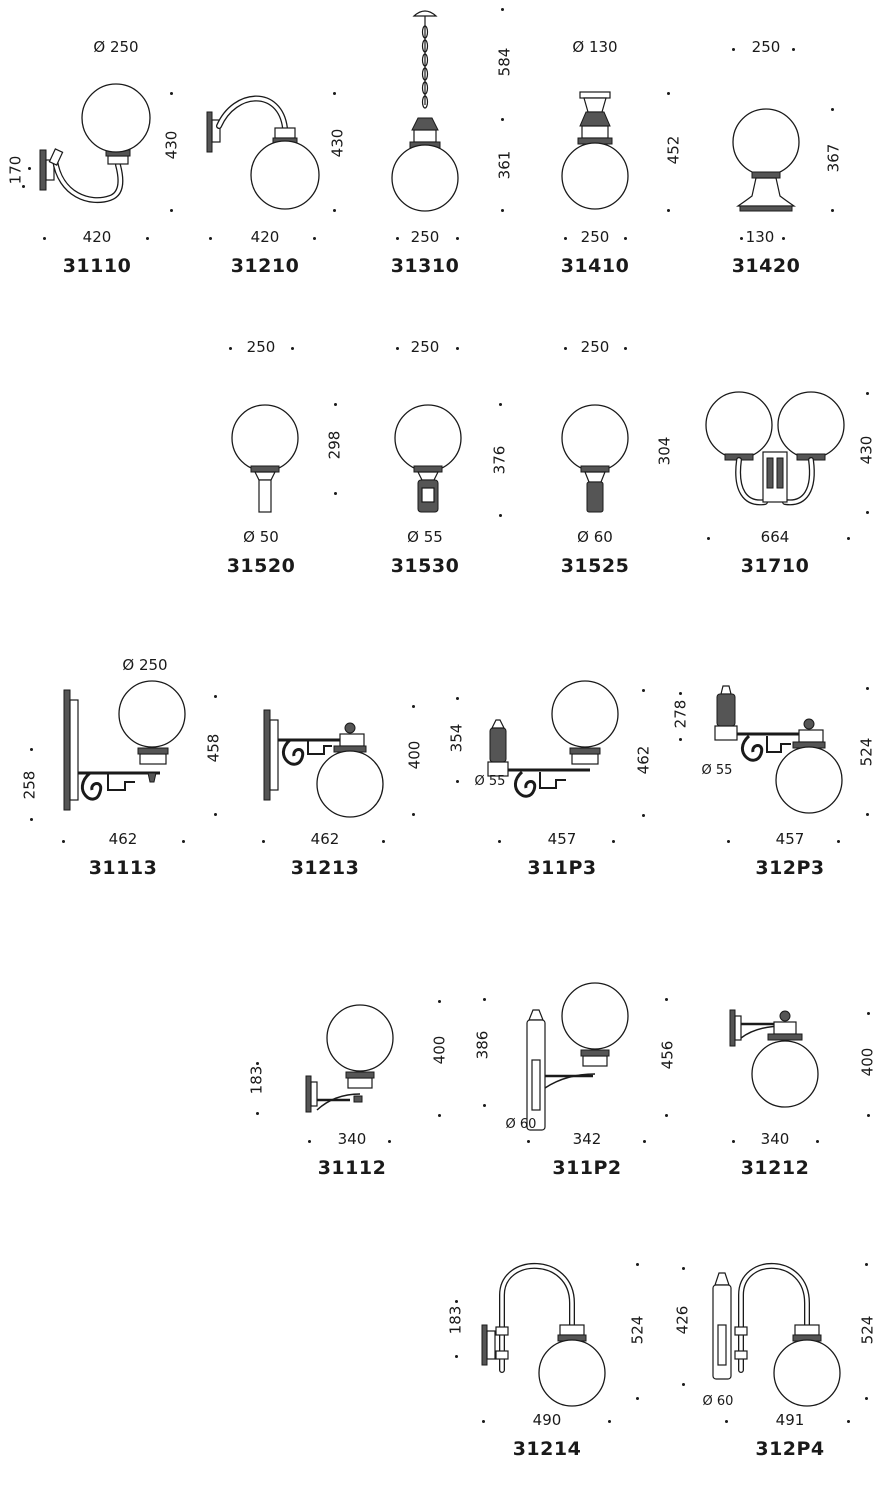 The image size is (886, 1486). Describe the element at coordinates (682, 1320) in the screenshot. I see `column-height-label: 426` at that location.